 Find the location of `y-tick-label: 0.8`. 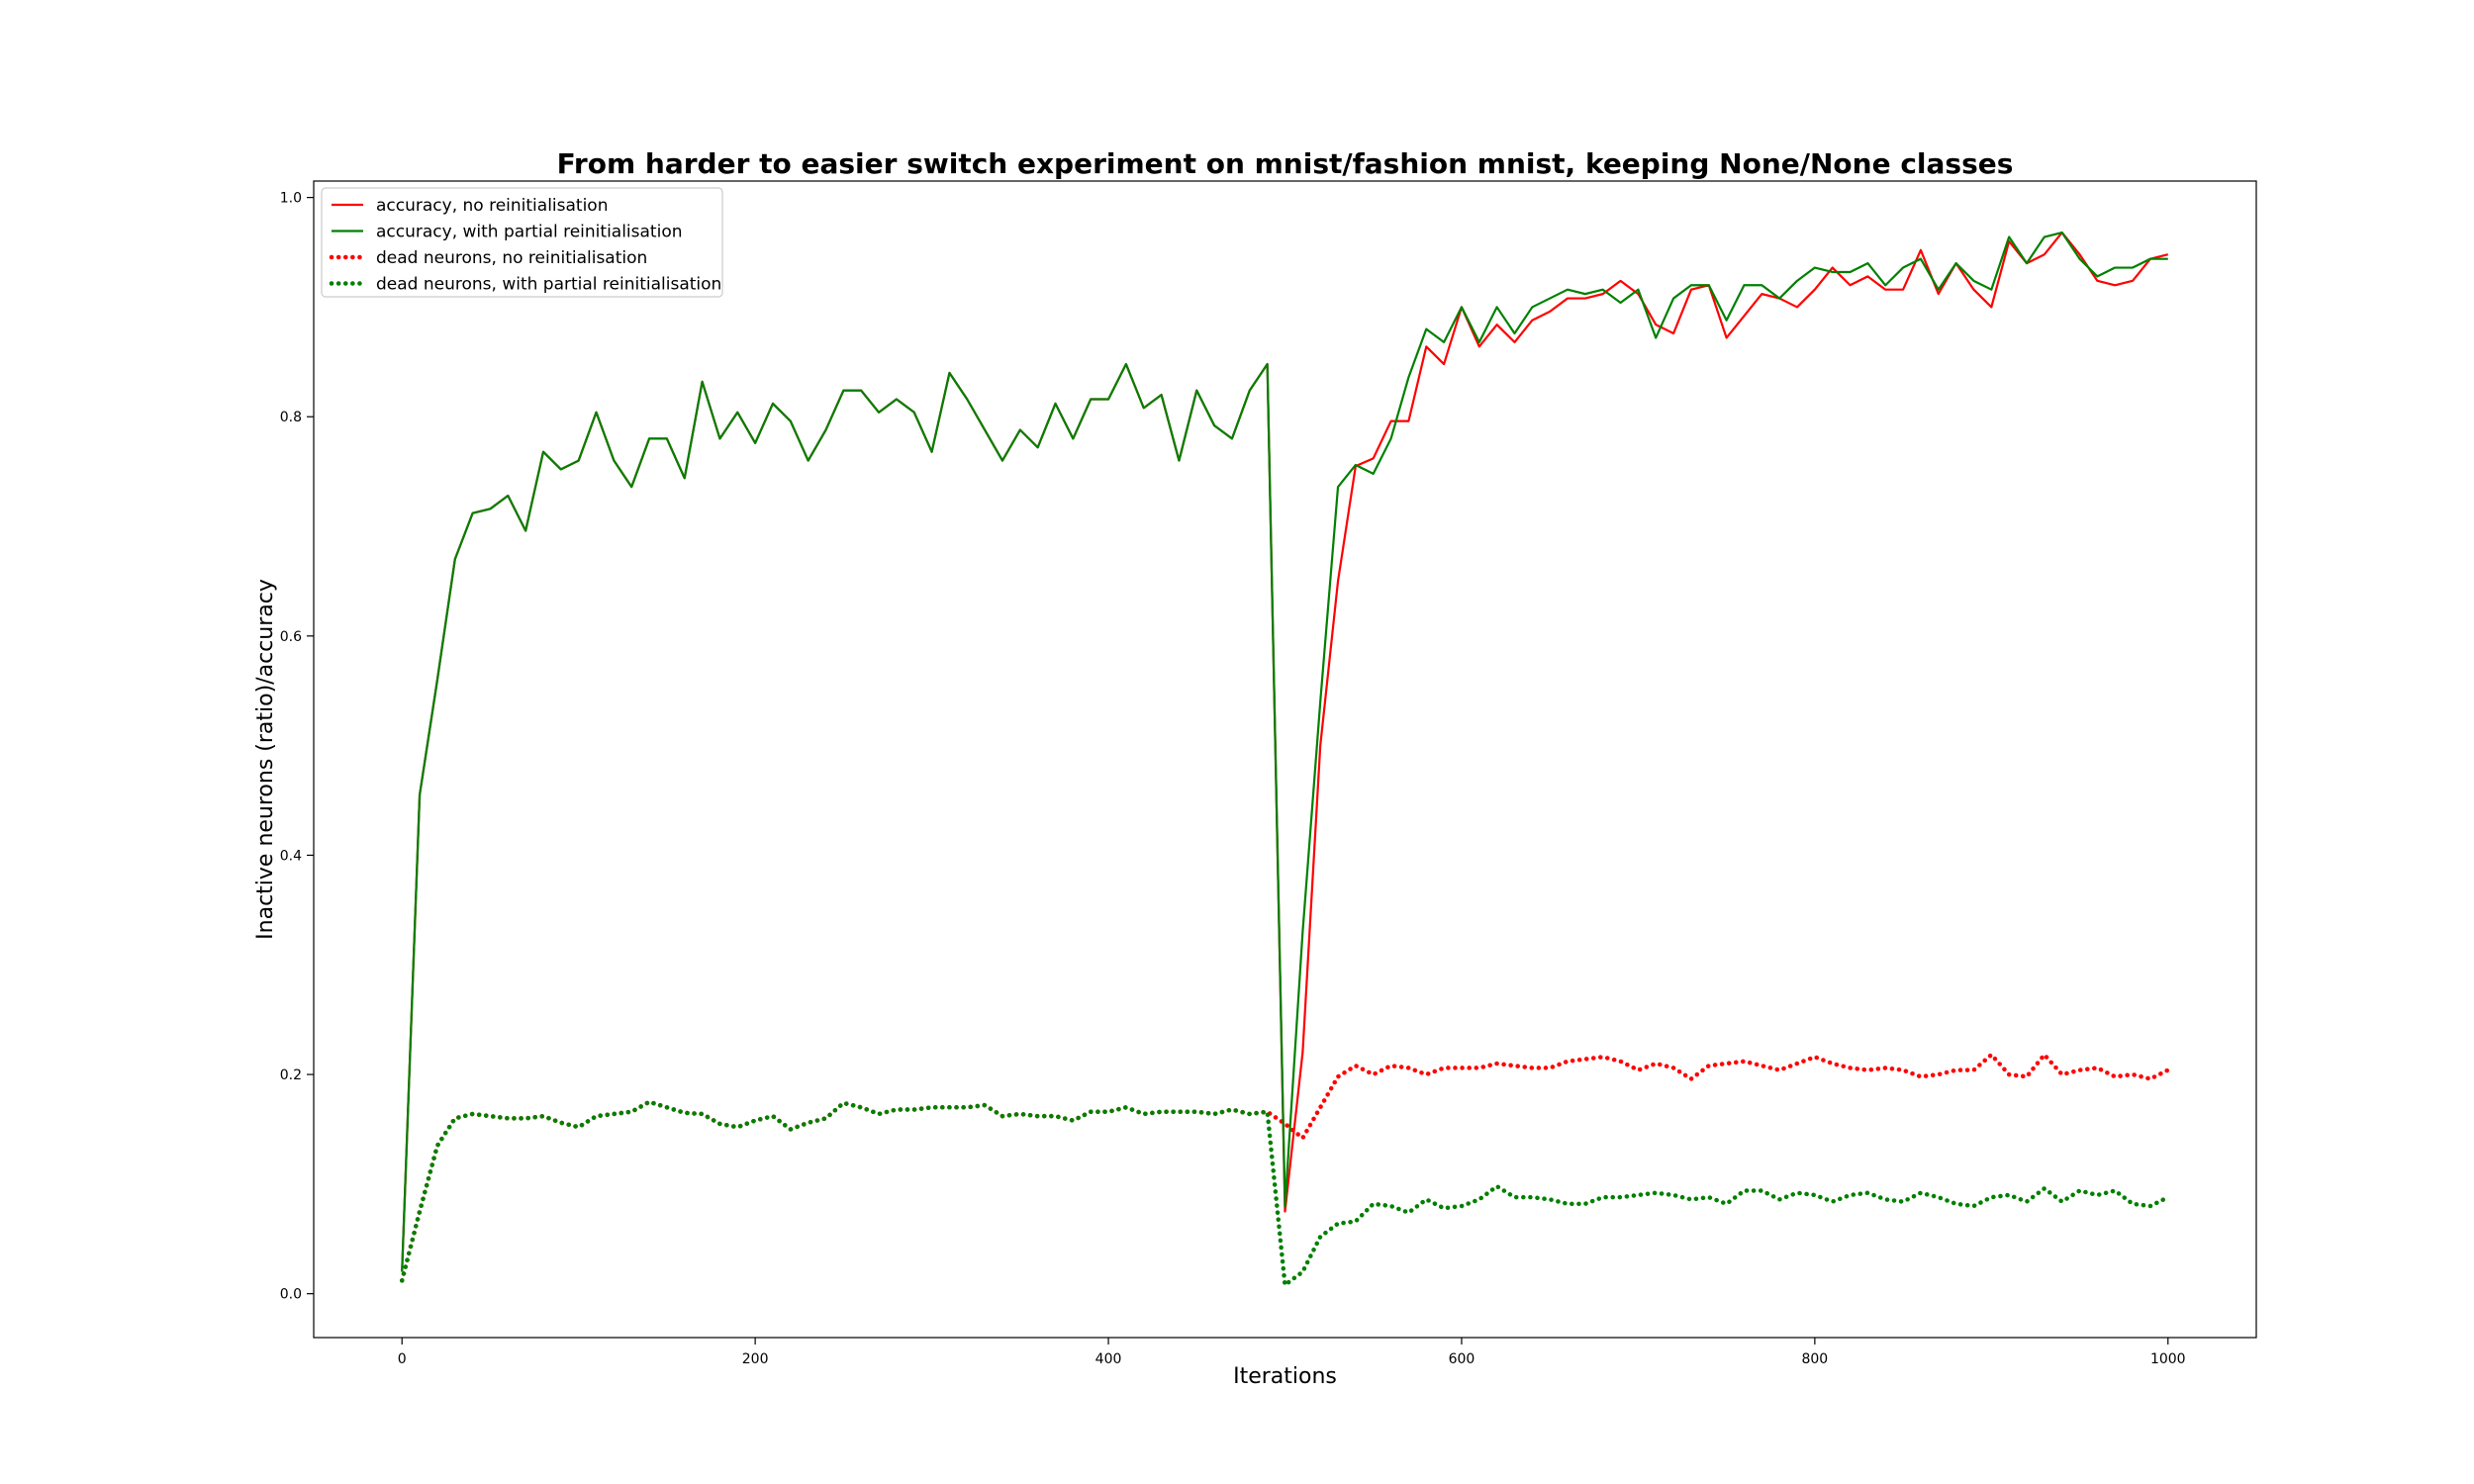

y-tick-label: 0.8 is located at coordinates (291, 417).